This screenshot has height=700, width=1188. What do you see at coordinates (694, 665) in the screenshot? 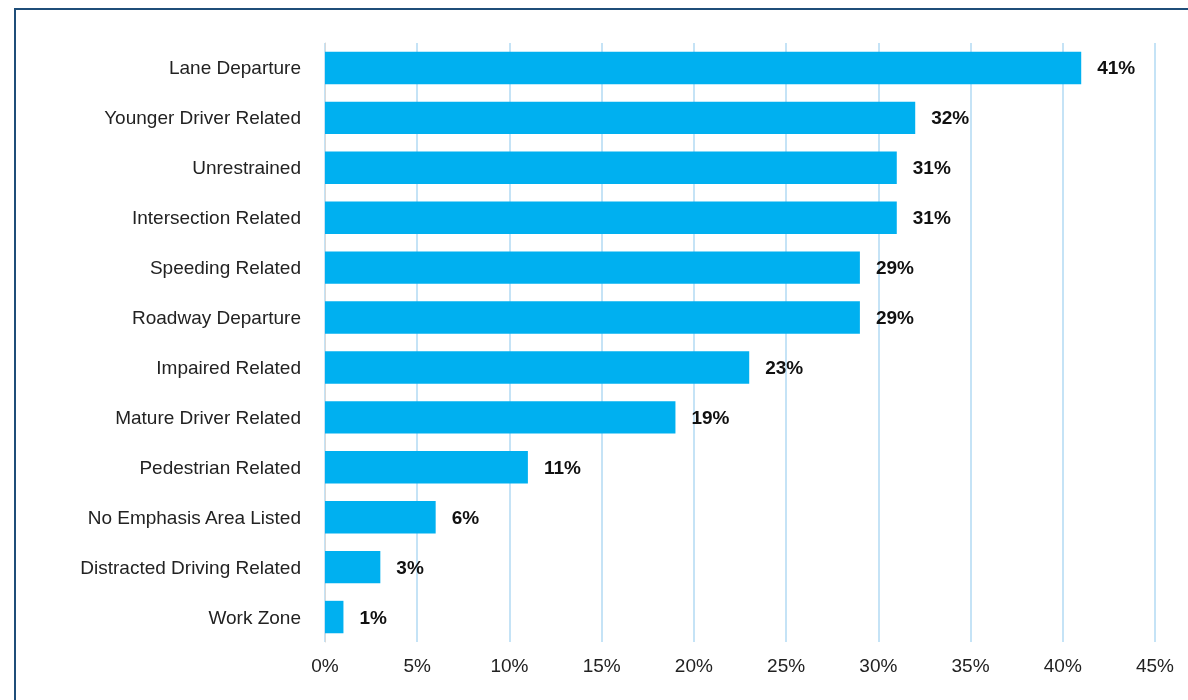
I see `x-tick-label: 20%` at bounding box center [694, 665].